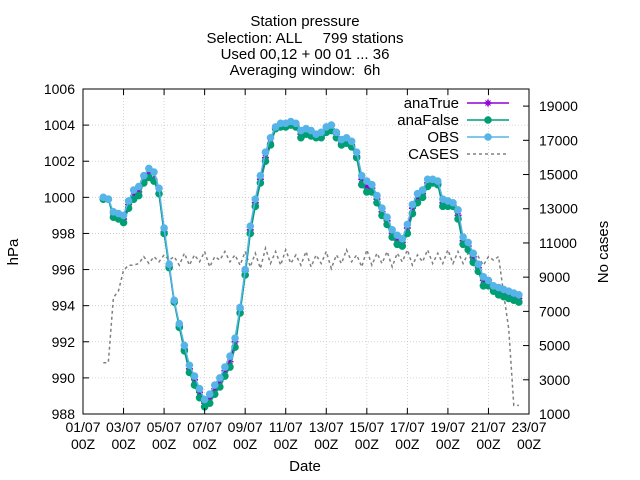 The image size is (640, 480). I want to click on y-tick-label: 994, so click(64, 306).